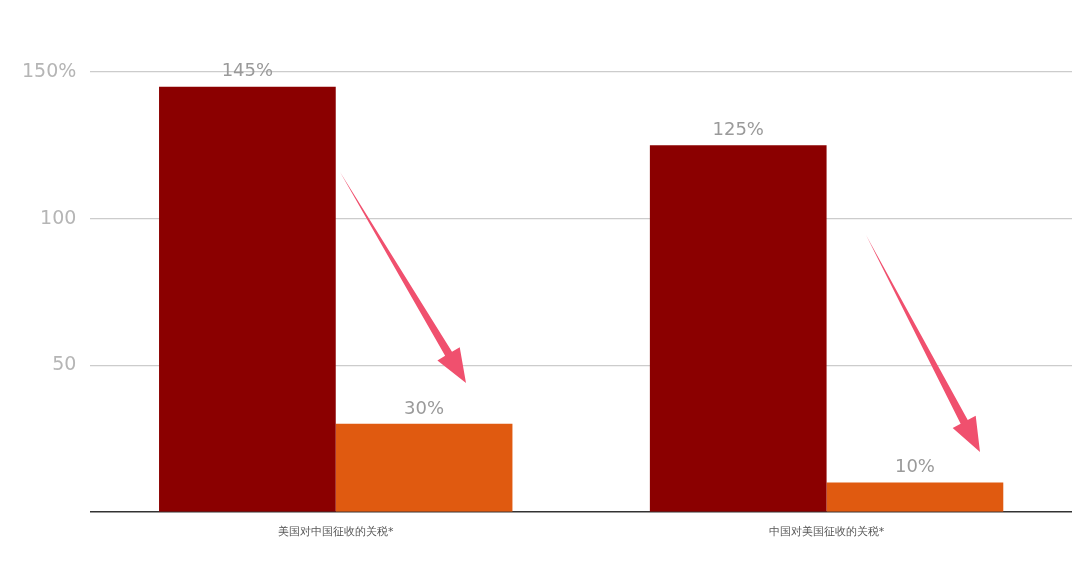  I want to click on y-tick-label: 100, so click(58, 216).